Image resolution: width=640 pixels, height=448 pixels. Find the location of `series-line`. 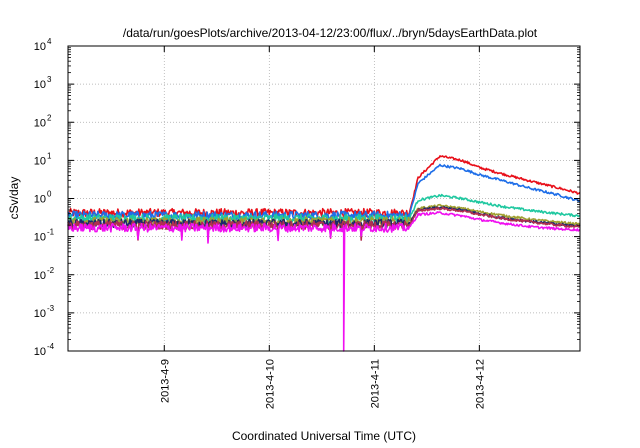

series-line is located at coordinates (324, 186).